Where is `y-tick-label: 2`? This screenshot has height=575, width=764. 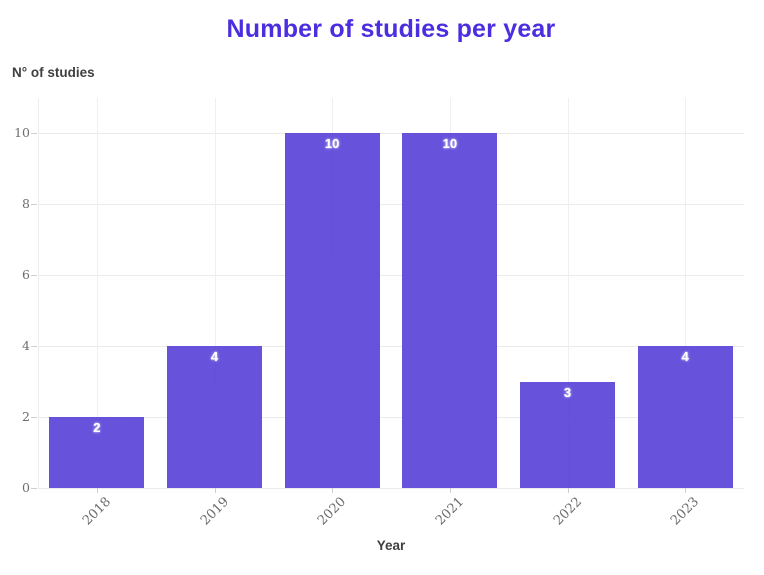
y-tick-label: 2 is located at coordinates (26, 416).